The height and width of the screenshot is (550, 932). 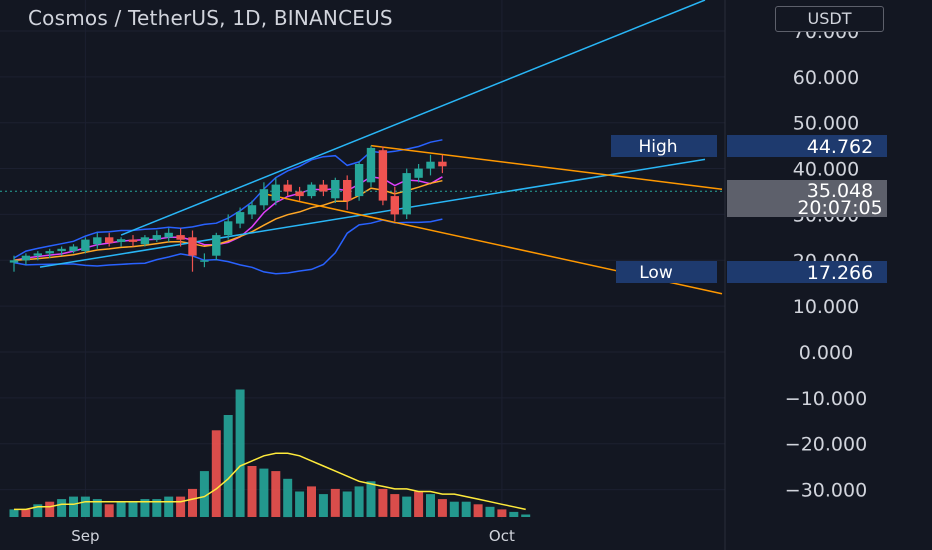 What do you see at coordinates (85, 536) in the screenshot?
I see `x-tick-label: Sep` at bounding box center [85, 536].